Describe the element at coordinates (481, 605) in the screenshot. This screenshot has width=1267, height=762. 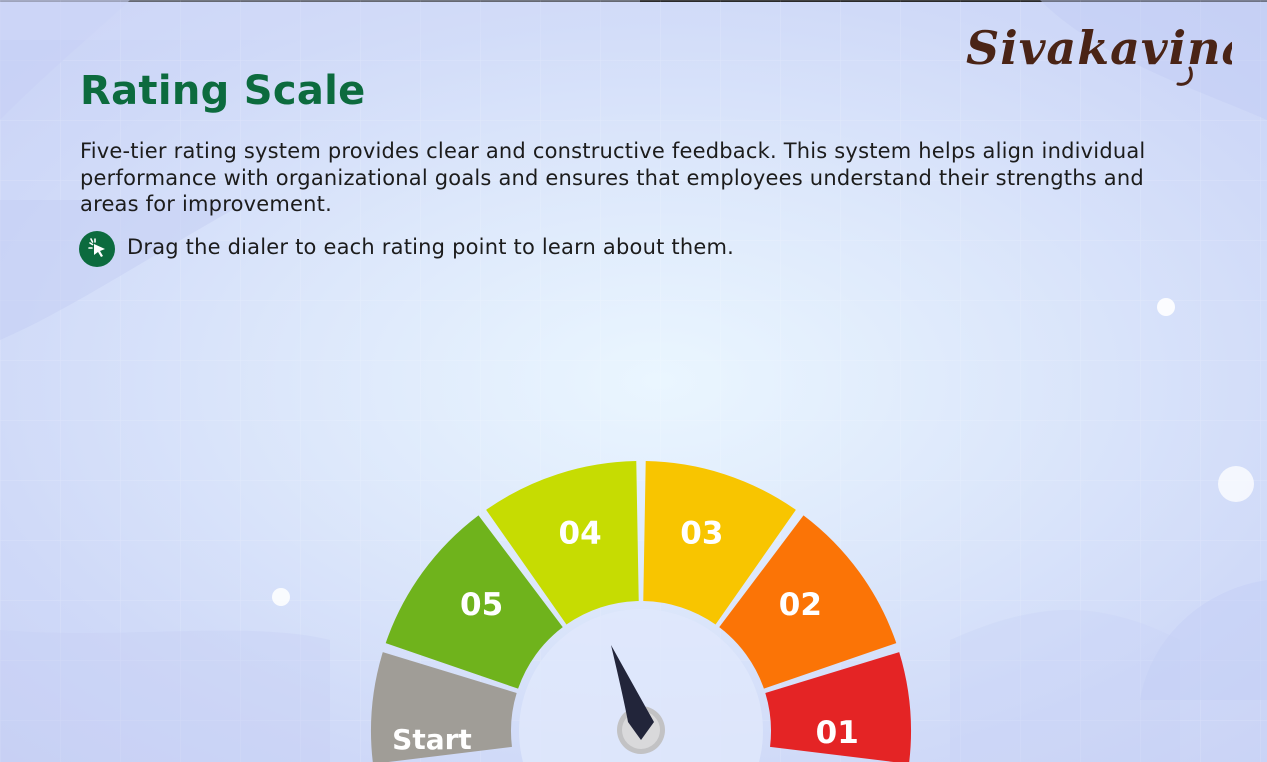
I see `rating-segment-label-05: 05` at that location.